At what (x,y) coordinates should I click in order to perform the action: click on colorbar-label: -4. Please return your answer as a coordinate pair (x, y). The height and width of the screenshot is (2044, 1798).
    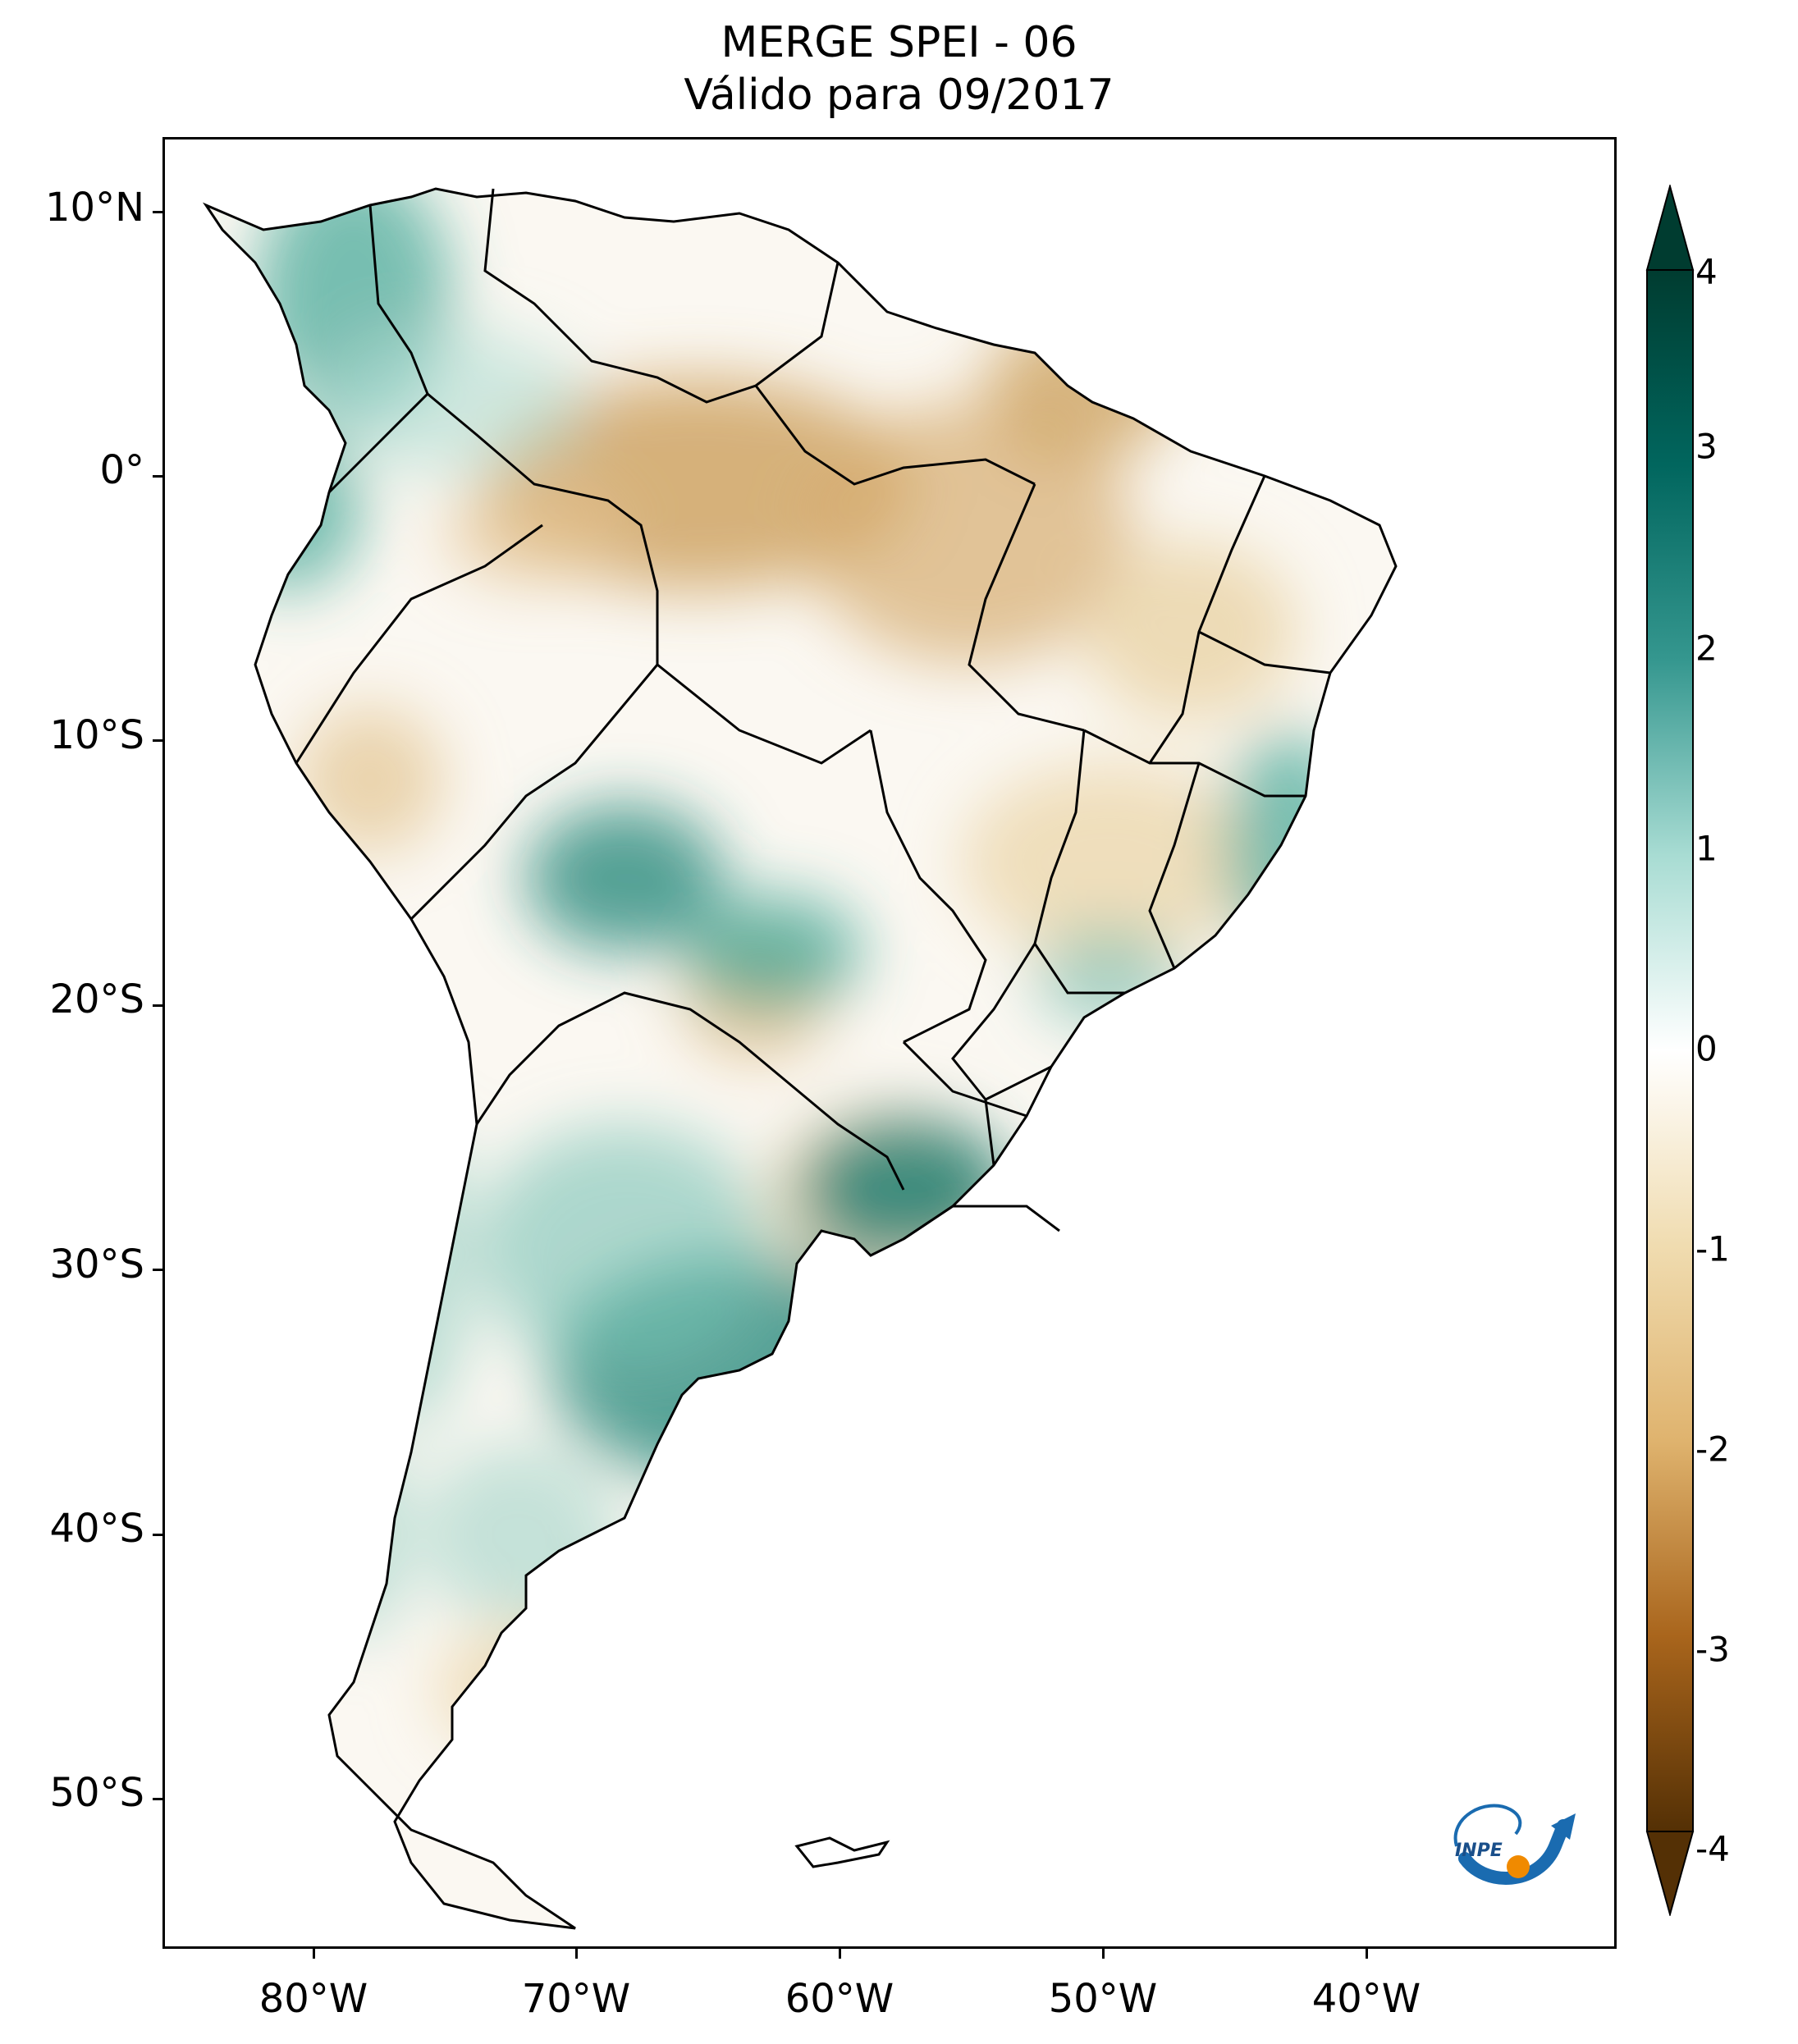
    Looking at the image, I should click on (1713, 1848).